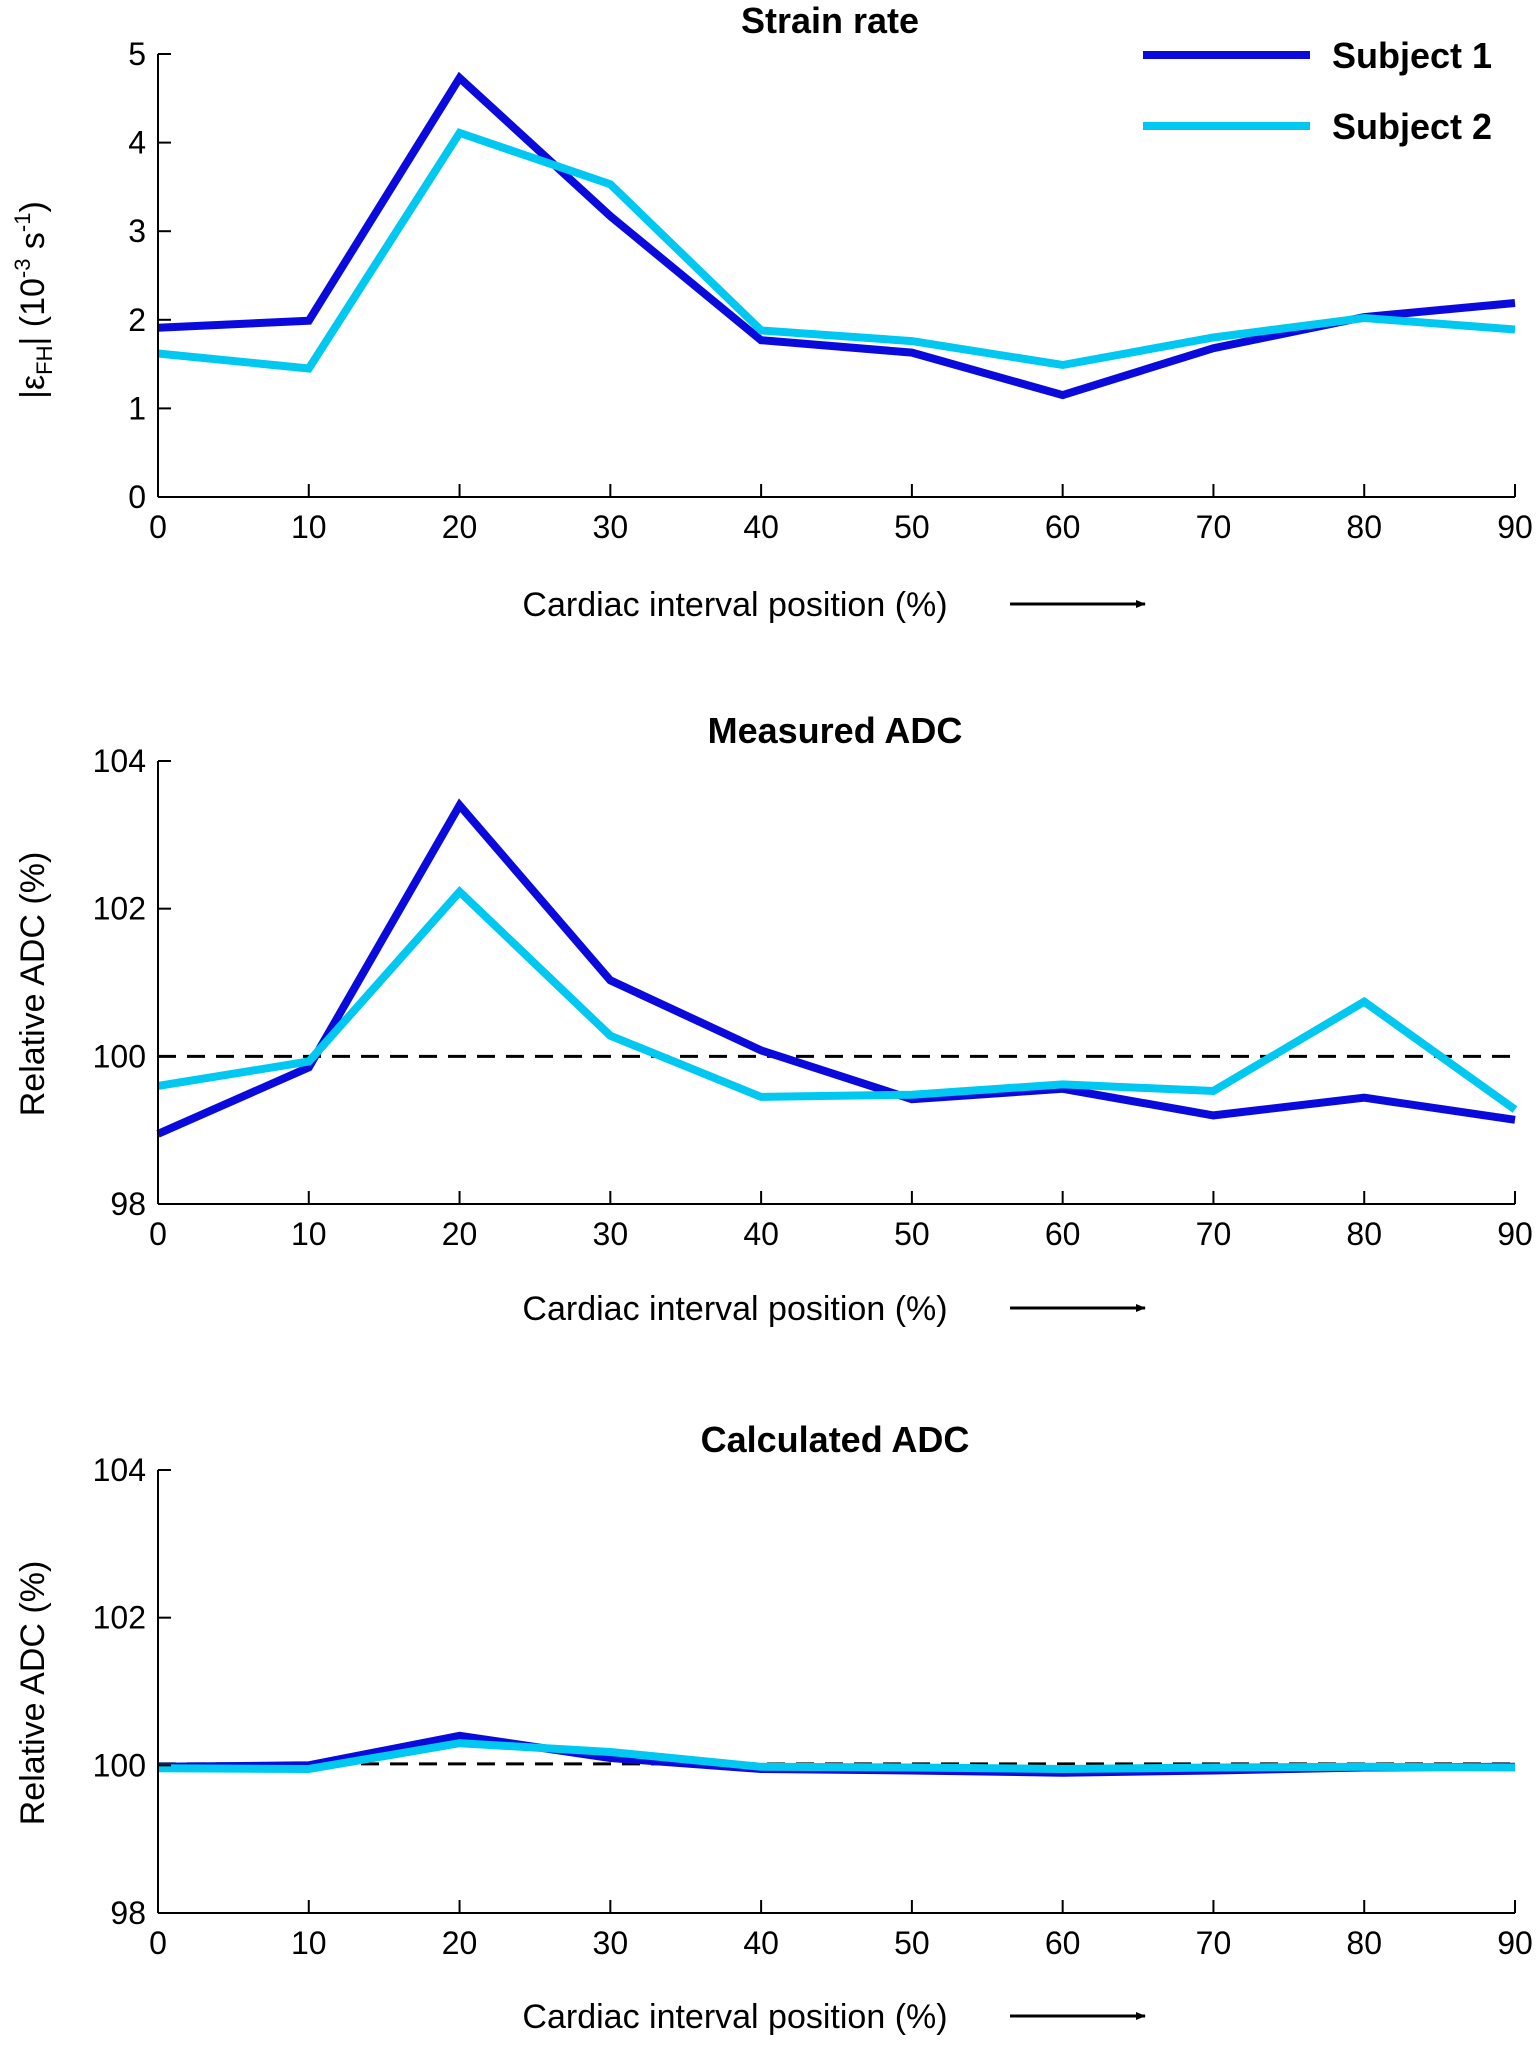  I want to click on y-axis-label-mid: | (10, so click(33, 311).